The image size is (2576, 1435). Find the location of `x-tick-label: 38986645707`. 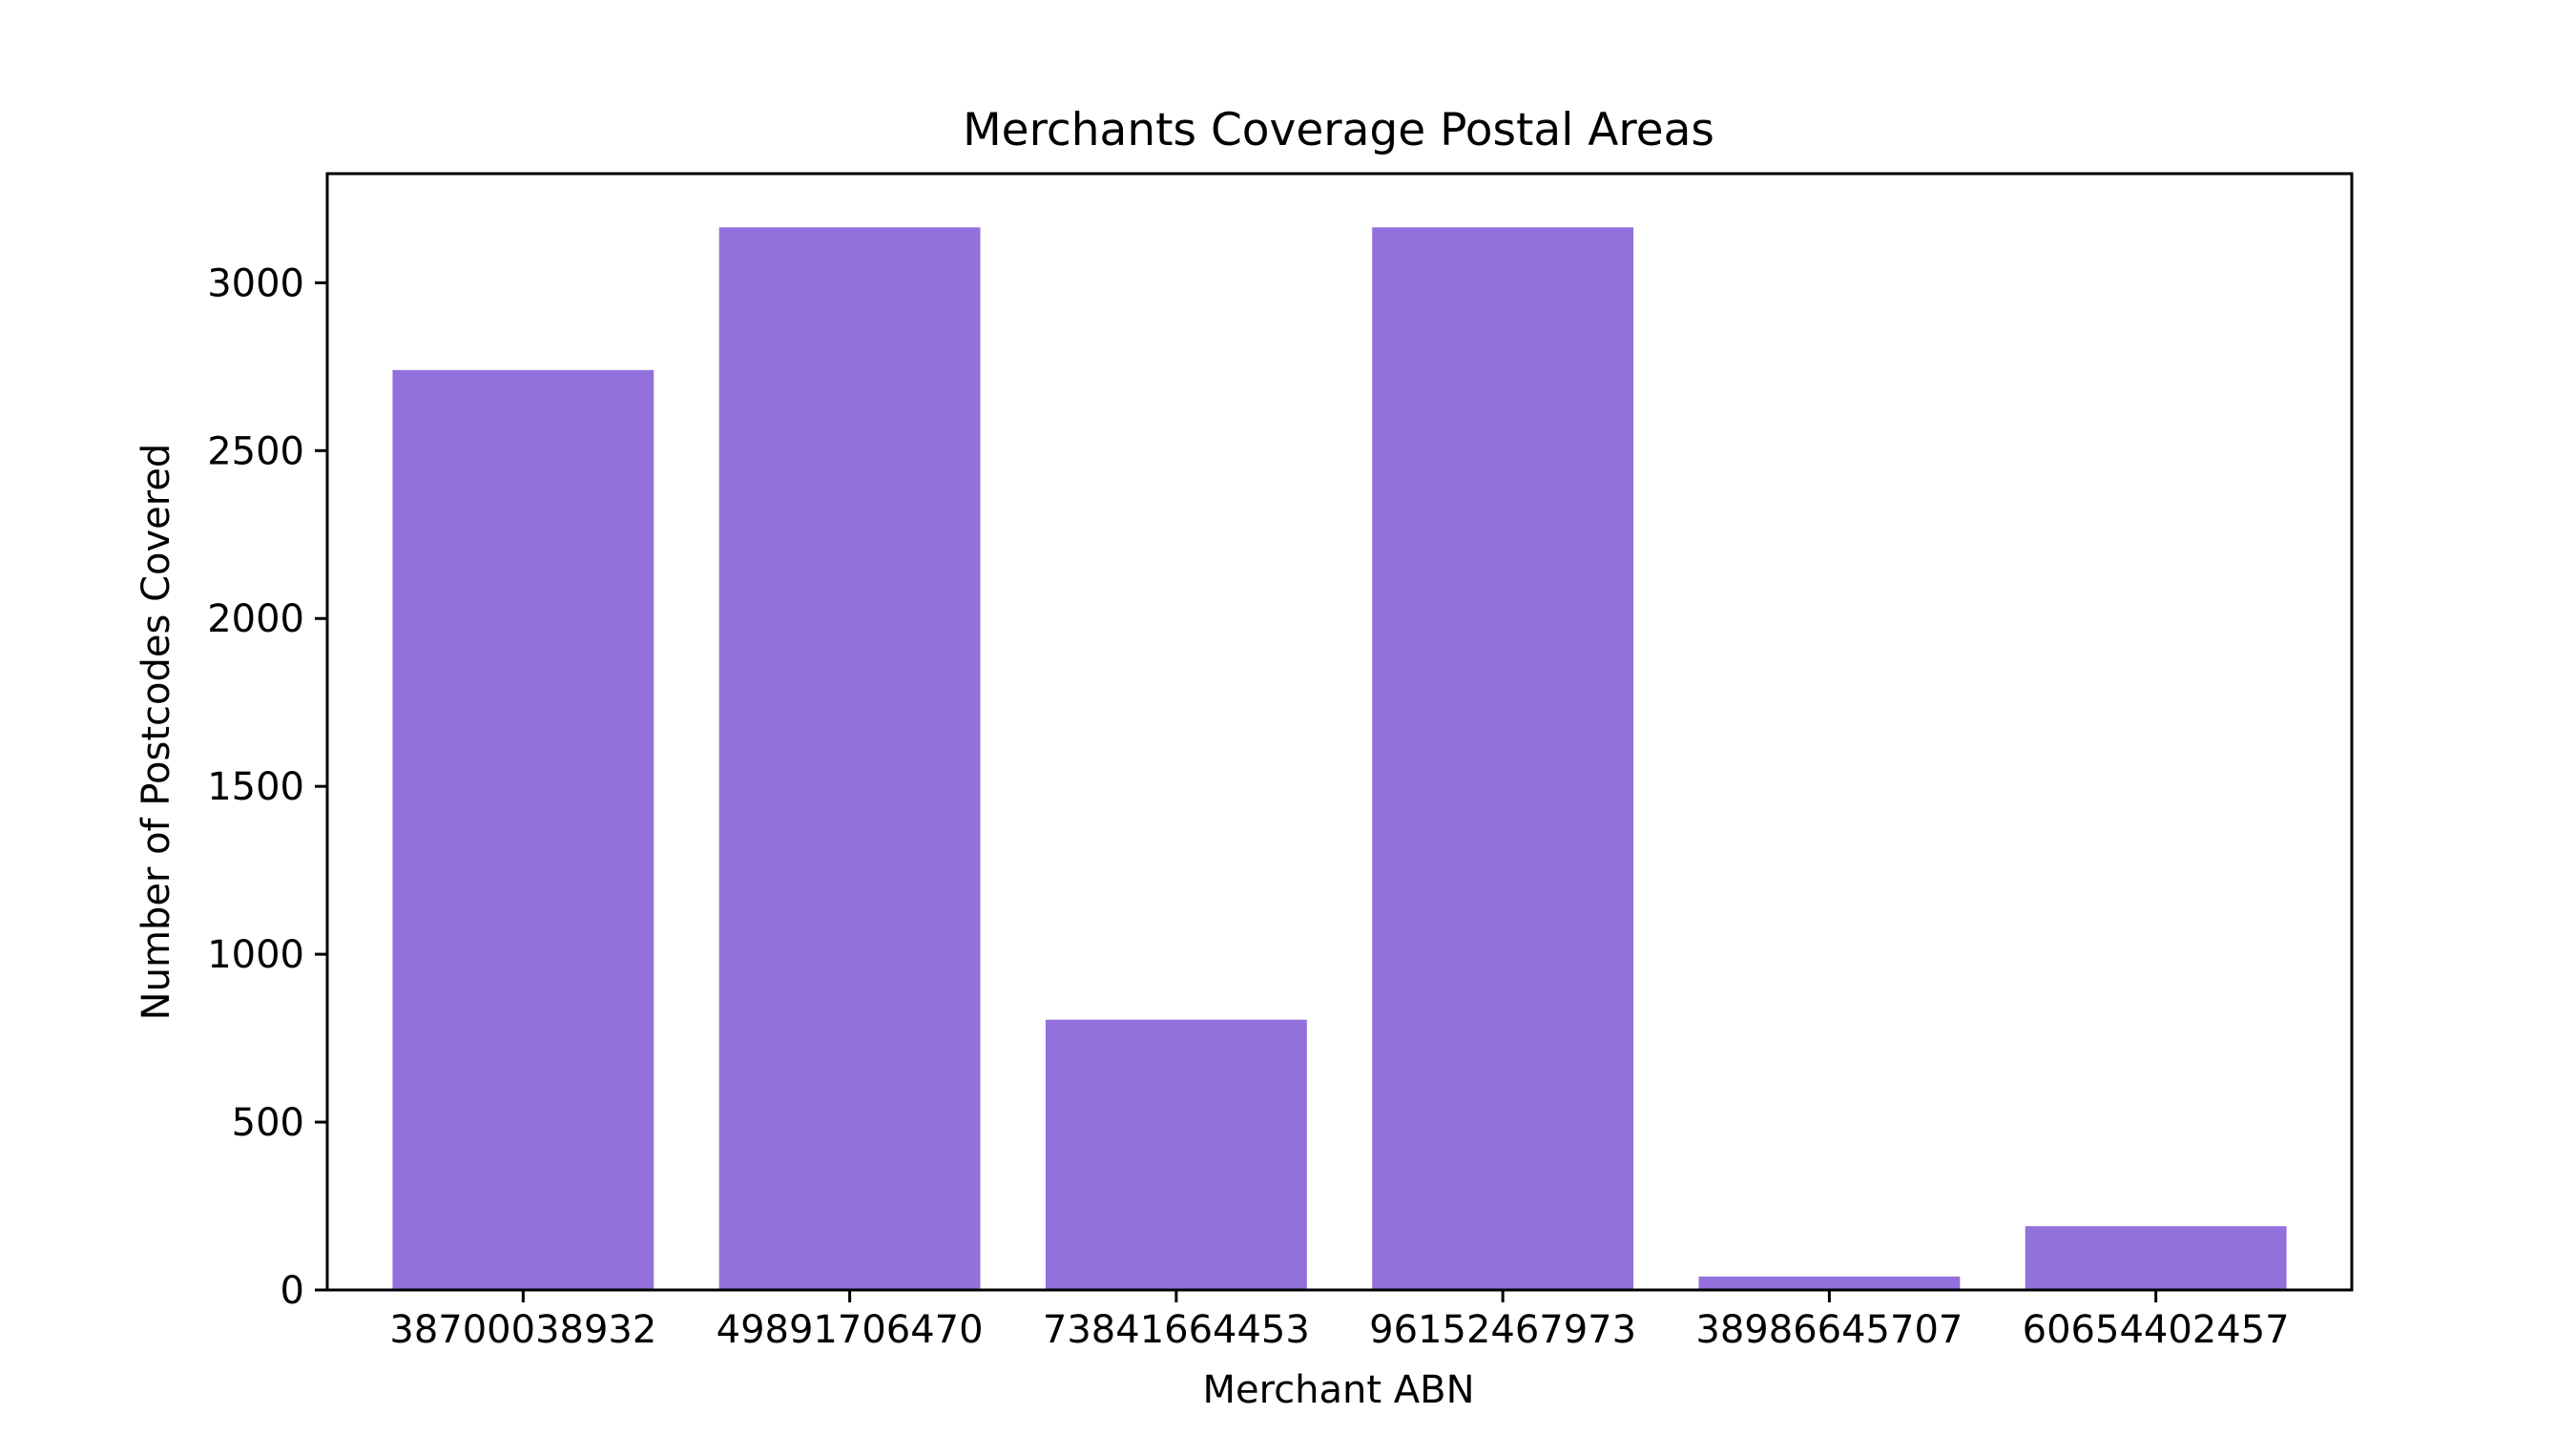

x-tick-label: 38986645707 is located at coordinates (1829, 1330).